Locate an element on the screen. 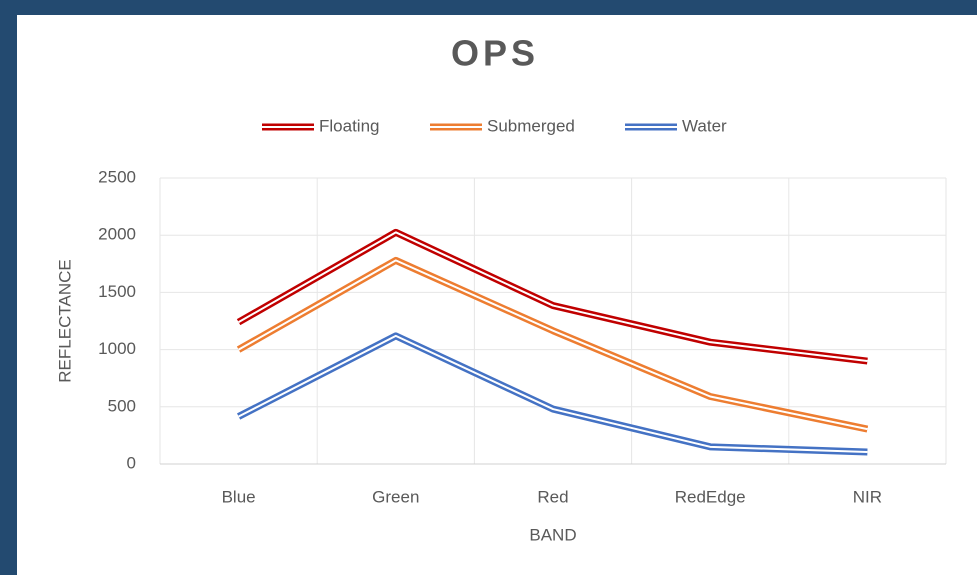 The height and width of the screenshot is (575, 977). x-tick-label: Blue is located at coordinates (239, 496).